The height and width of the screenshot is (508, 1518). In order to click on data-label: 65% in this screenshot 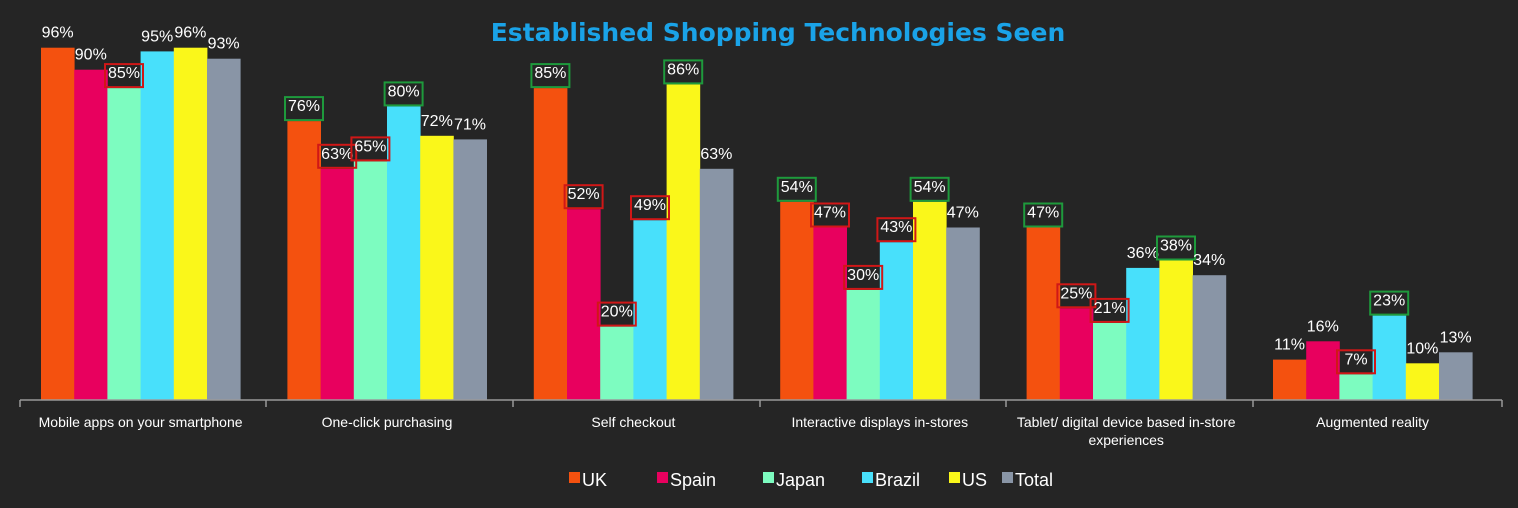, I will do `click(370, 146)`.